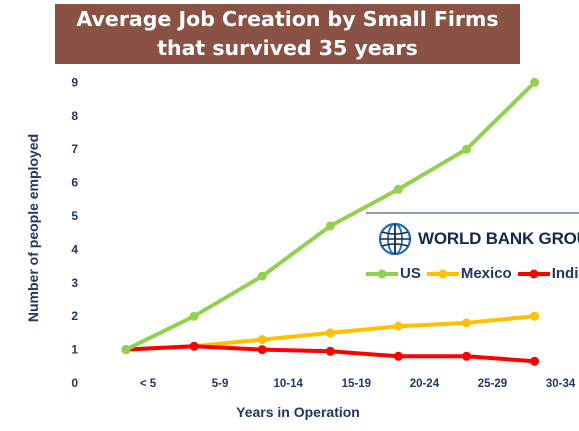 Image resolution: width=579 pixels, height=431 pixels. What do you see at coordinates (548, 273) in the screenshot?
I see `legend-item-india: India` at bounding box center [548, 273].